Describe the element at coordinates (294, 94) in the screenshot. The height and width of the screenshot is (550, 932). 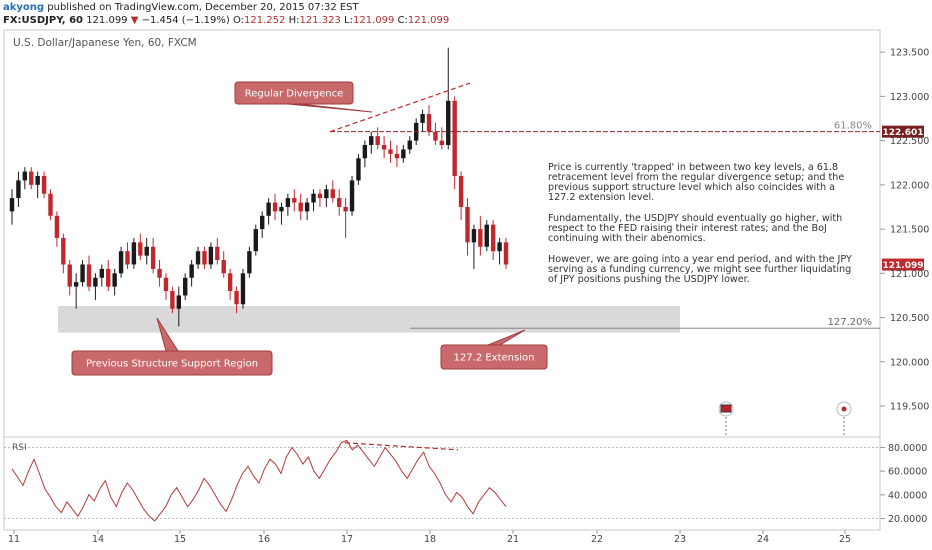
I see `regular-divergence-label: Regular Divergence` at that location.